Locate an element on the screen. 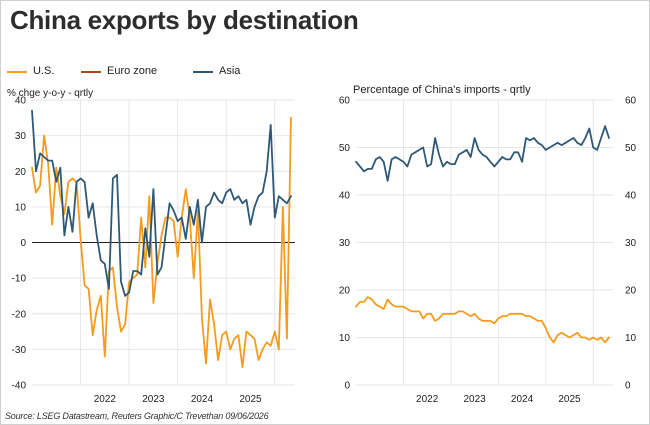  left-panel-ytick-label: 20 is located at coordinates (21, 172).